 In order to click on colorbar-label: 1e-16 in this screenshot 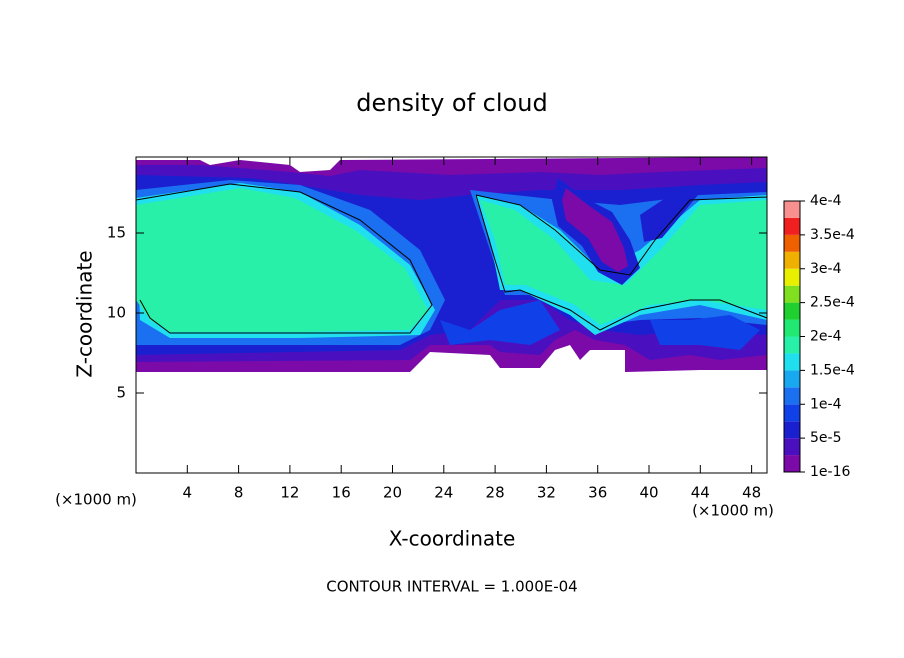, I will do `click(830, 472)`.